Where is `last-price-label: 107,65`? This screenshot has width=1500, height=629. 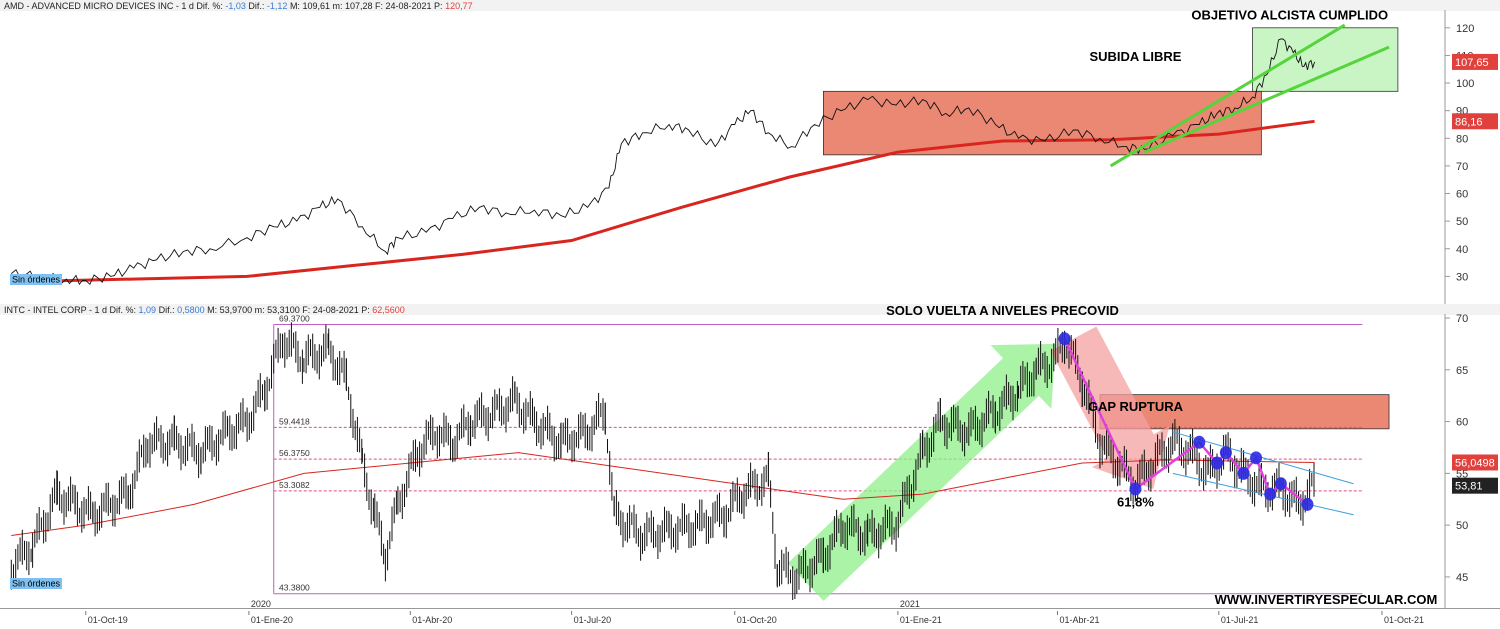
last-price-label: 107,65 is located at coordinates (1472, 63).